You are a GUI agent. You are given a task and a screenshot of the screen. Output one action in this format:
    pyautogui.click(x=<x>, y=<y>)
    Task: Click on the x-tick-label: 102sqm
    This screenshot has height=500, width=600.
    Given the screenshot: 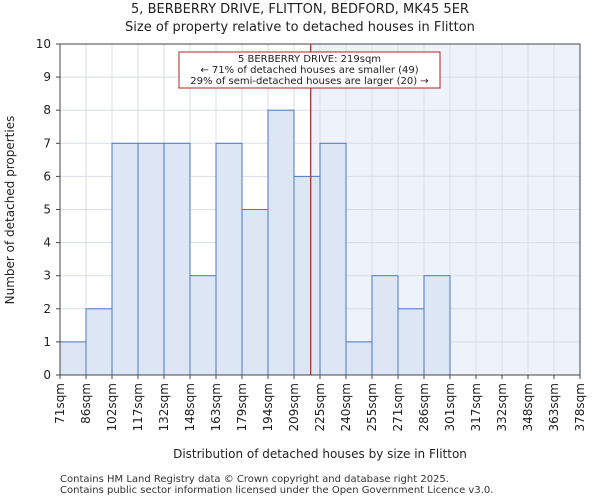 What is the action you would take?
    pyautogui.click(x=112, y=407)
    